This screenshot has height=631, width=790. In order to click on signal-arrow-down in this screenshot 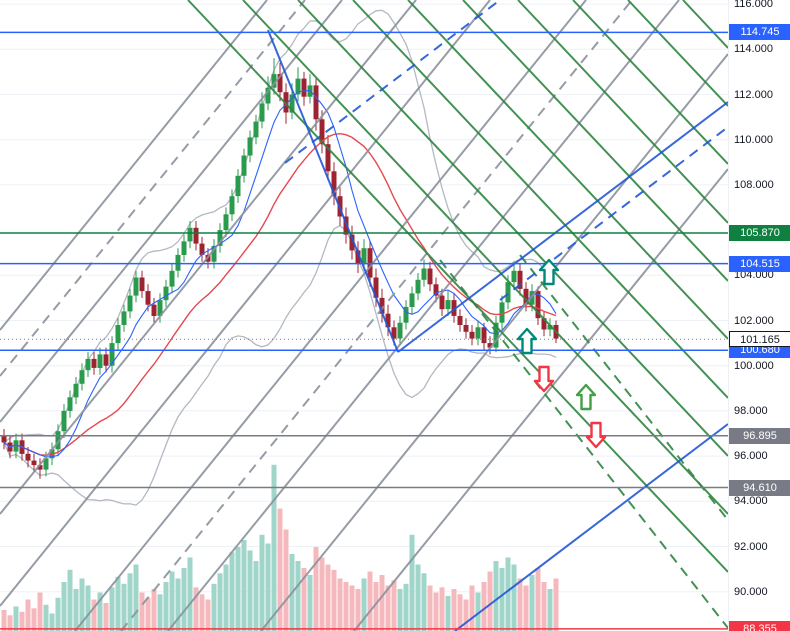, I will do `click(596, 435)`.